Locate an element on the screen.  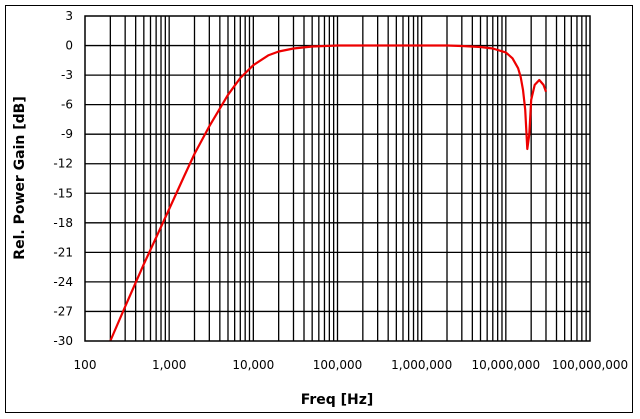
x-tick-label: 100,000,000 is located at coordinates (590, 365).